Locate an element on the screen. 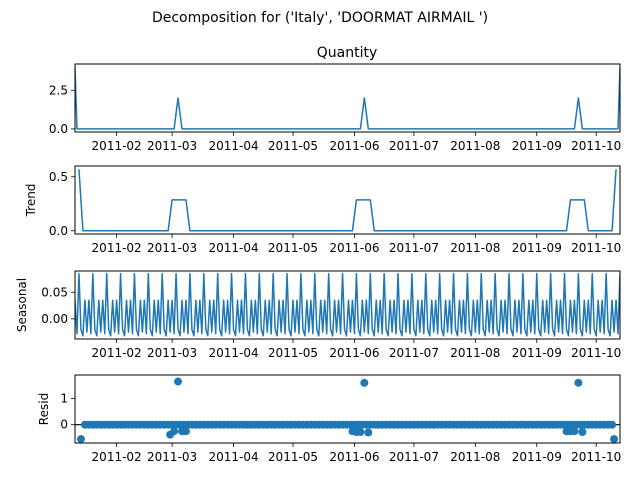 The width and height of the screenshot is (640, 480). seasonal-x-tick-label: 2011-08 is located at coordinates (475, 353).